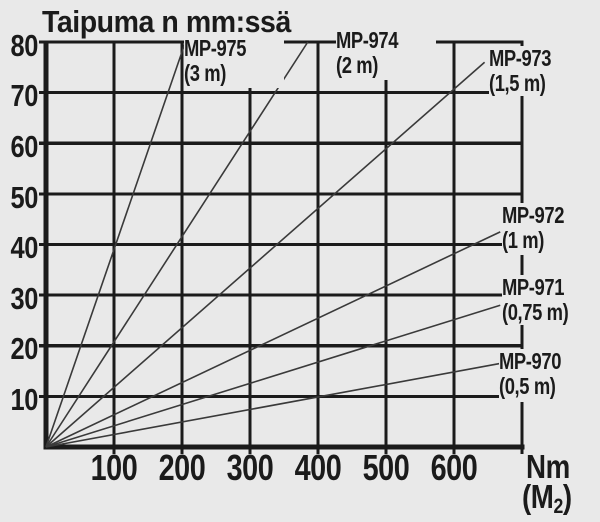 The width and height of the screenshot is (600, 522). Describe the element at coordinates (520, 58) in the screenshot. I see `series-name: MP-973` at that location.